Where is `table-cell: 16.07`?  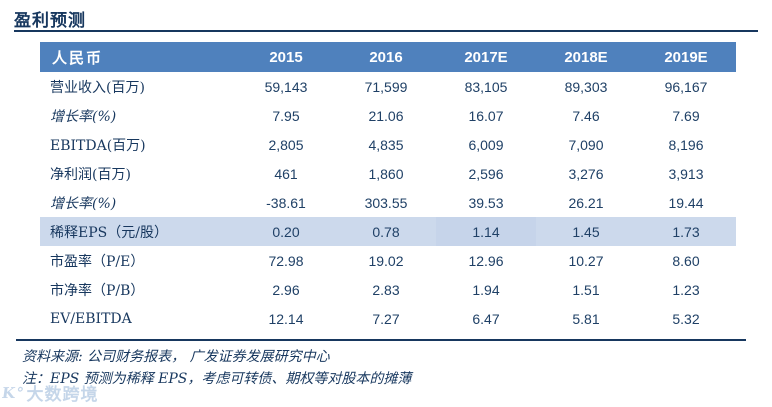 table-cell: 16.07 is located at coordinates (486, 115).